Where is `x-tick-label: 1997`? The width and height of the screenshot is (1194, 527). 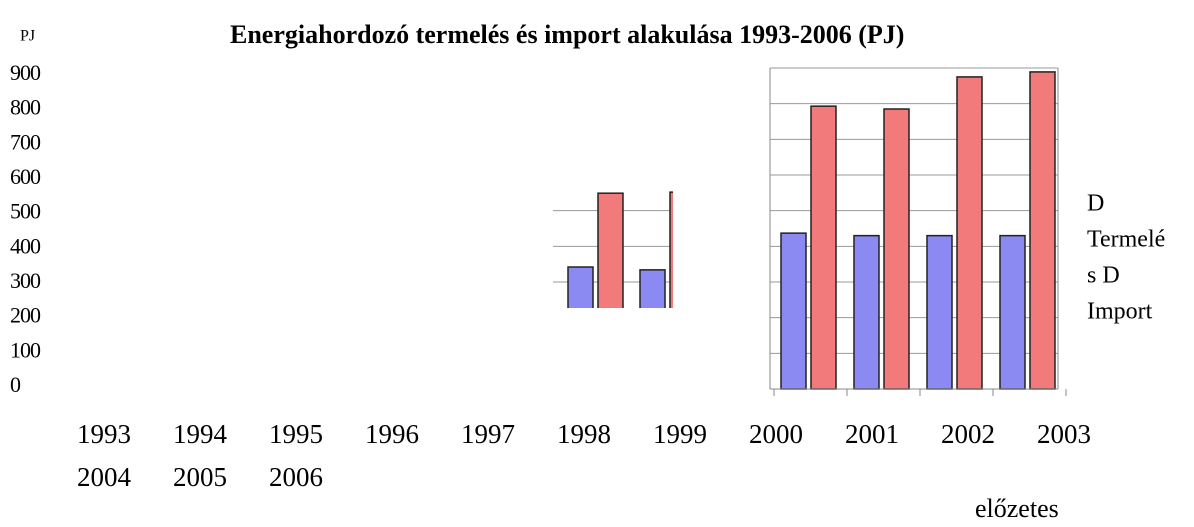
x-tick-label: 1997 is located at coordinates (488, 434).